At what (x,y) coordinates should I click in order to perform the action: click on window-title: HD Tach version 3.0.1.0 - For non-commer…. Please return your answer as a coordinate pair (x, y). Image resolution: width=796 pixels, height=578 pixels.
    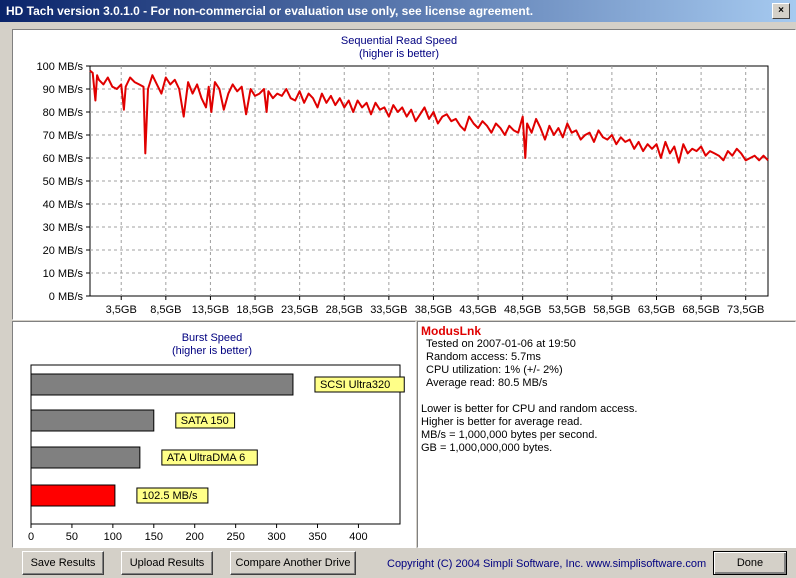
    Looking at the image, I should click on (270, 11).